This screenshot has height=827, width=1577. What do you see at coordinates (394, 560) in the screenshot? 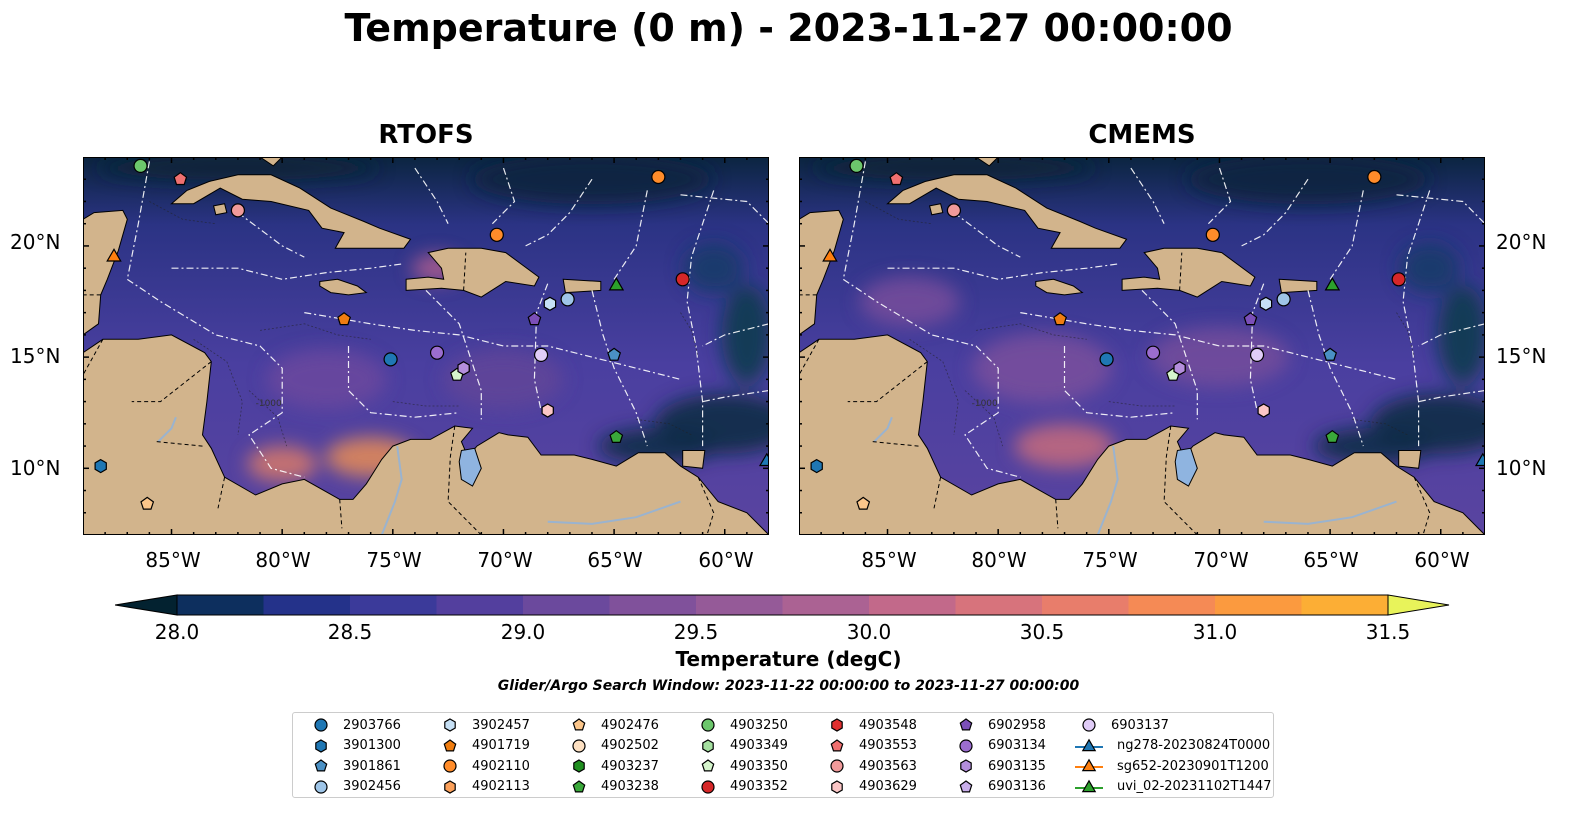
I see `lon-label-75w-rtofs: 75°W` at bounding box center [394, 560].